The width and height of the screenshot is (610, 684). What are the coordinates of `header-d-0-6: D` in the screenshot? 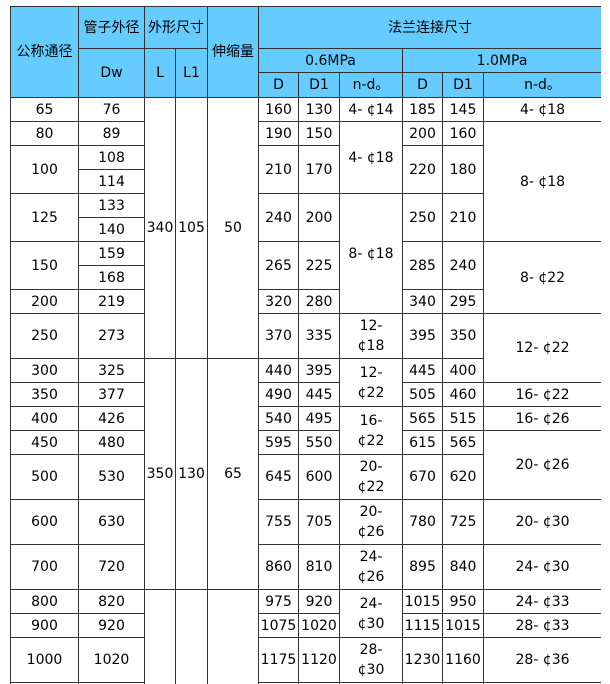 It's located at (278, 85).